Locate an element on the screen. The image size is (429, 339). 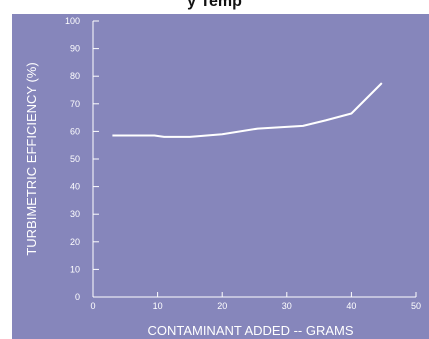
y-tick-label: 40 is located at coordinates (75, 187).